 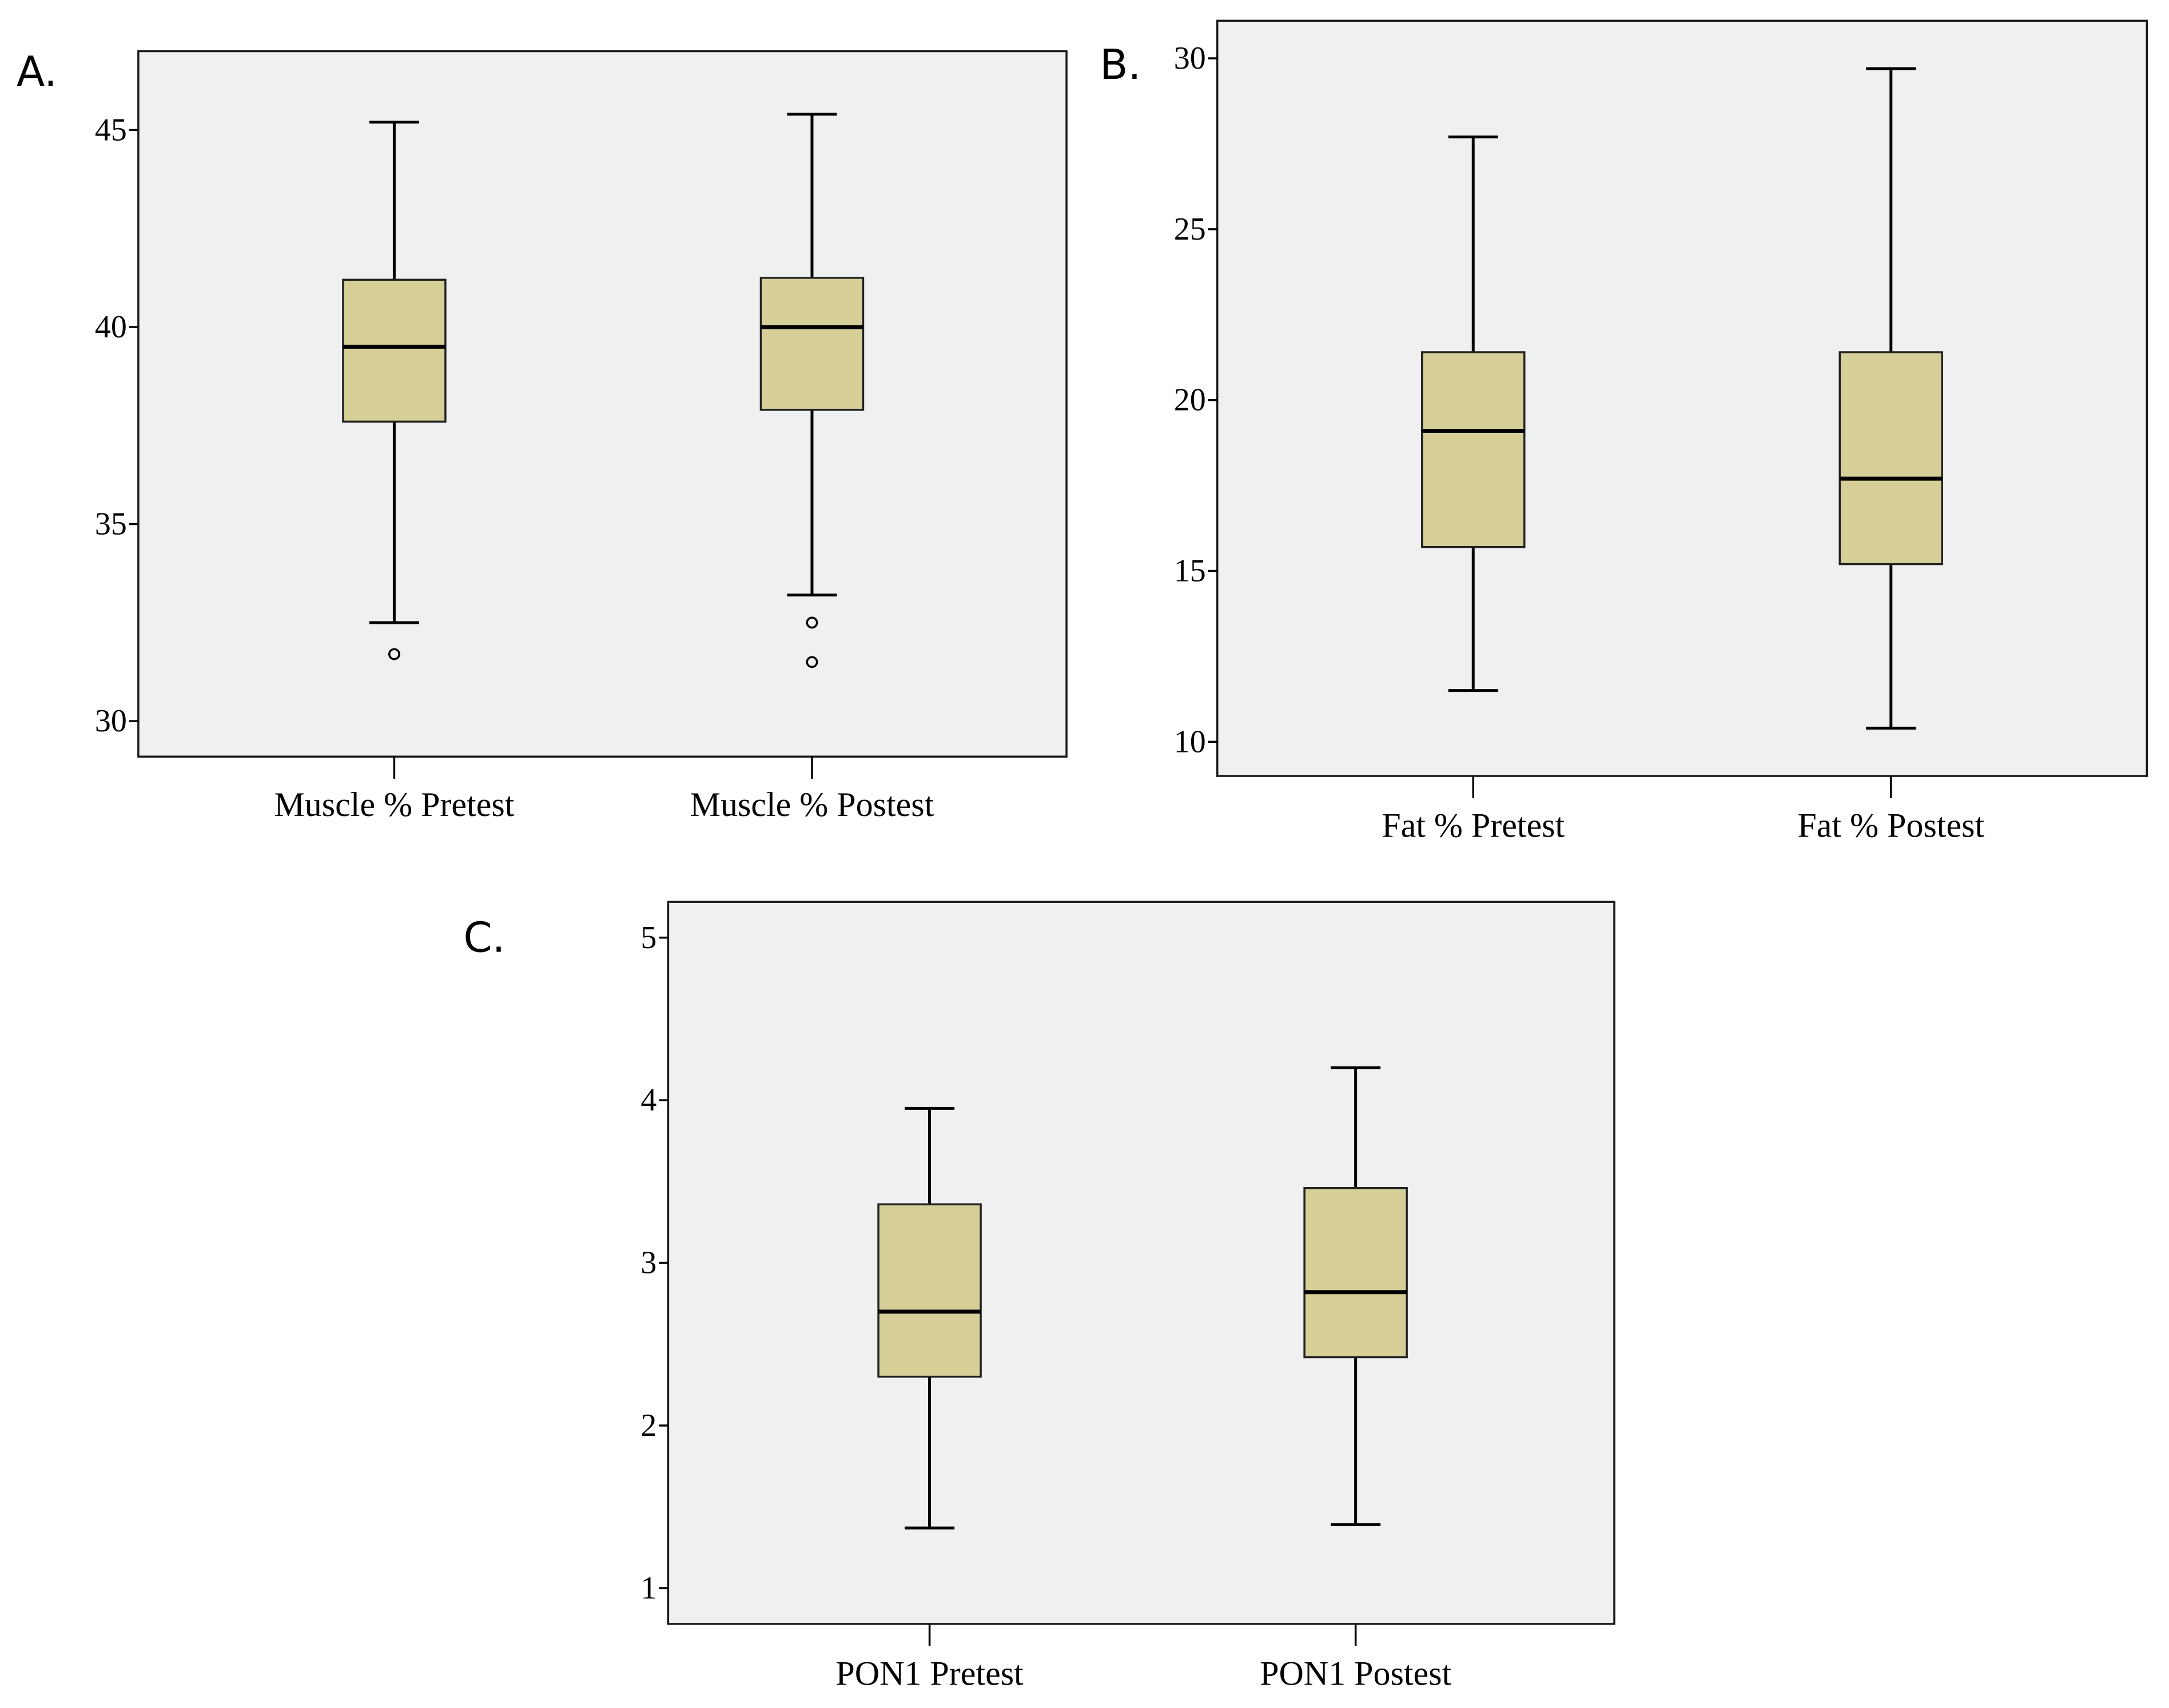 What do you see at coordinates (929, 1673) in the screenshot?
I see `category-label: PON1 Pretest` at bounding box center [929, 1673].